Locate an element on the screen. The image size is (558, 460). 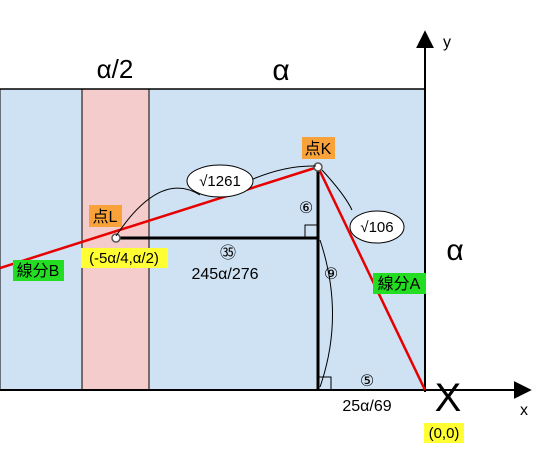
point-L-label: 点L is located at coordinates (105, 217).